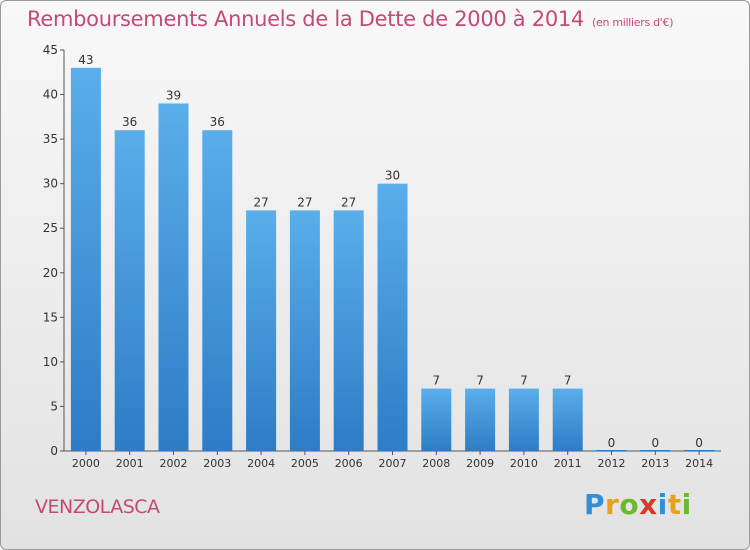  I want to click on logo-letter: o, so click(629, 504).